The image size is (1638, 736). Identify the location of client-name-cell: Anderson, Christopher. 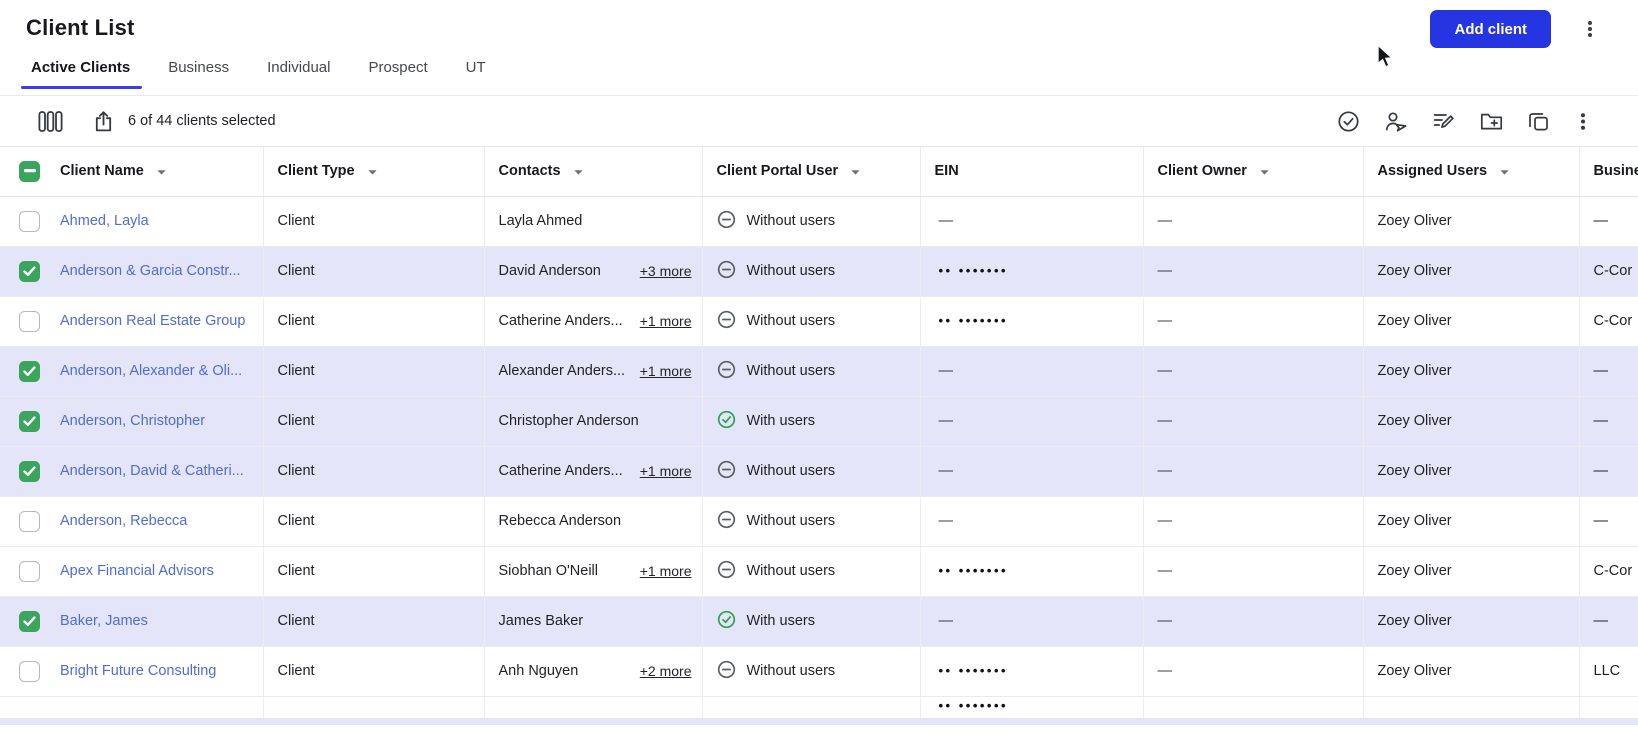
(155, 421).